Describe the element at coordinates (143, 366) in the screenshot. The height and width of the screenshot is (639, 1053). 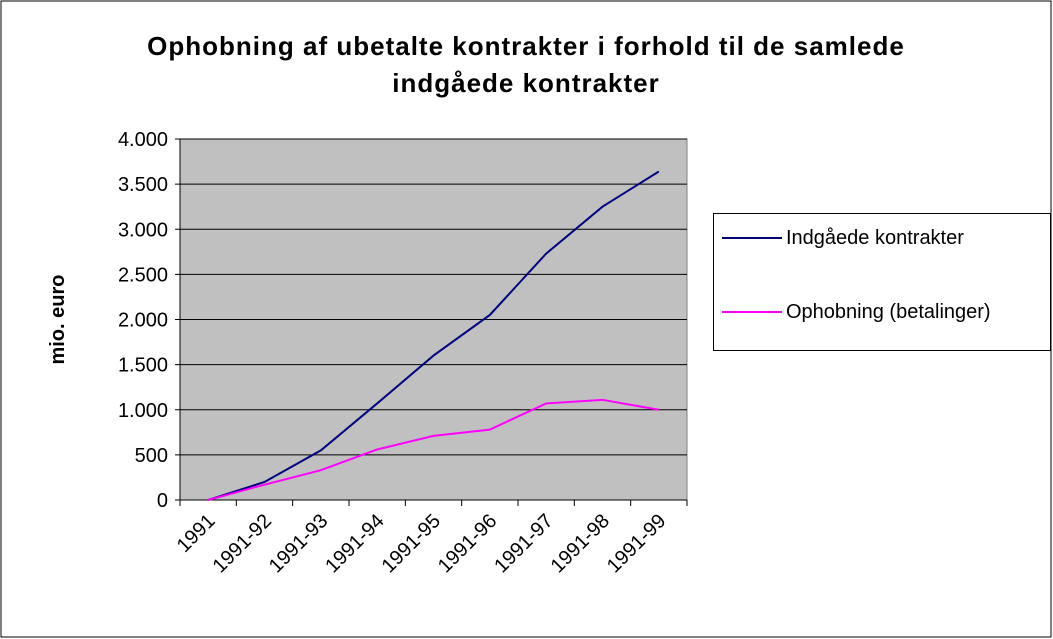
I see `y-tick-label: 1.500` at that location.